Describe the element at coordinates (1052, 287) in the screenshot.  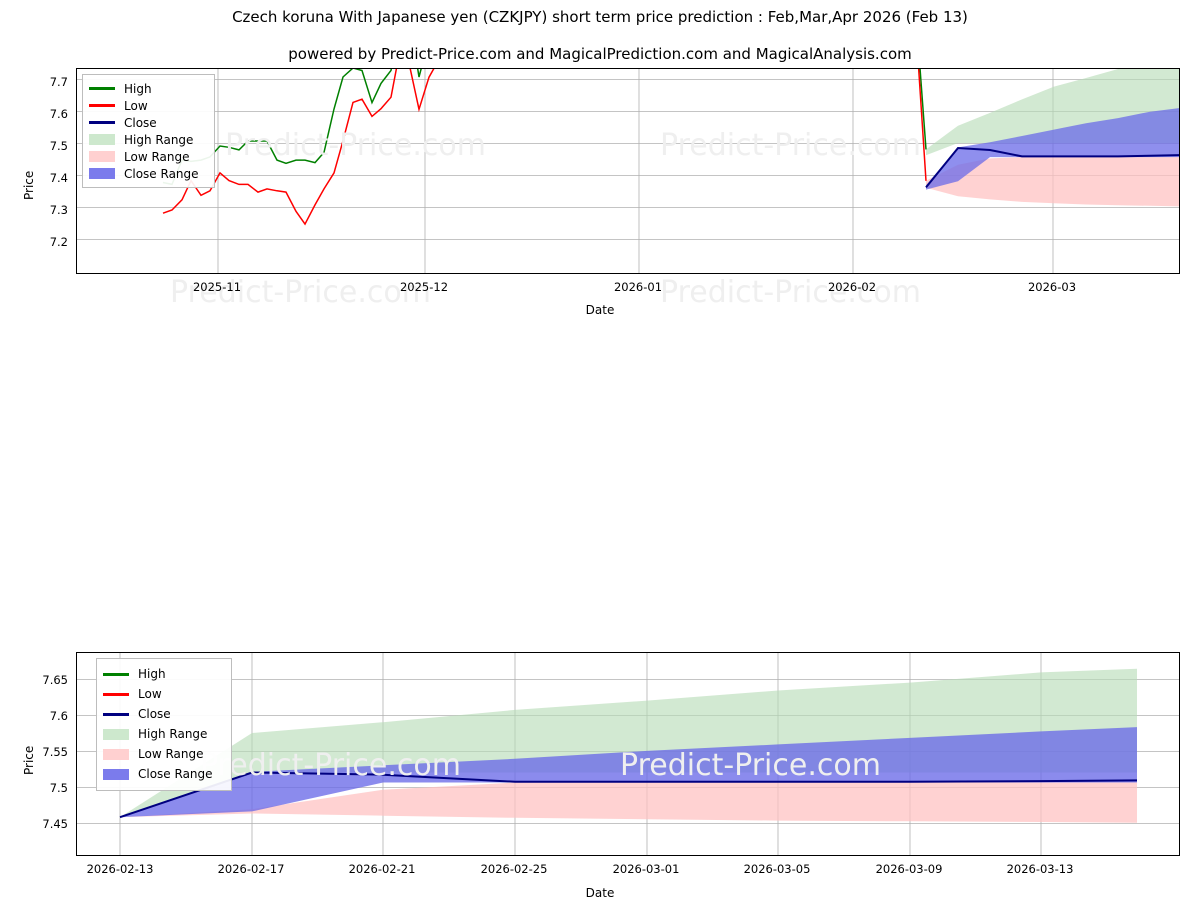
I see `top-x-tick: 2026-03` at that location.